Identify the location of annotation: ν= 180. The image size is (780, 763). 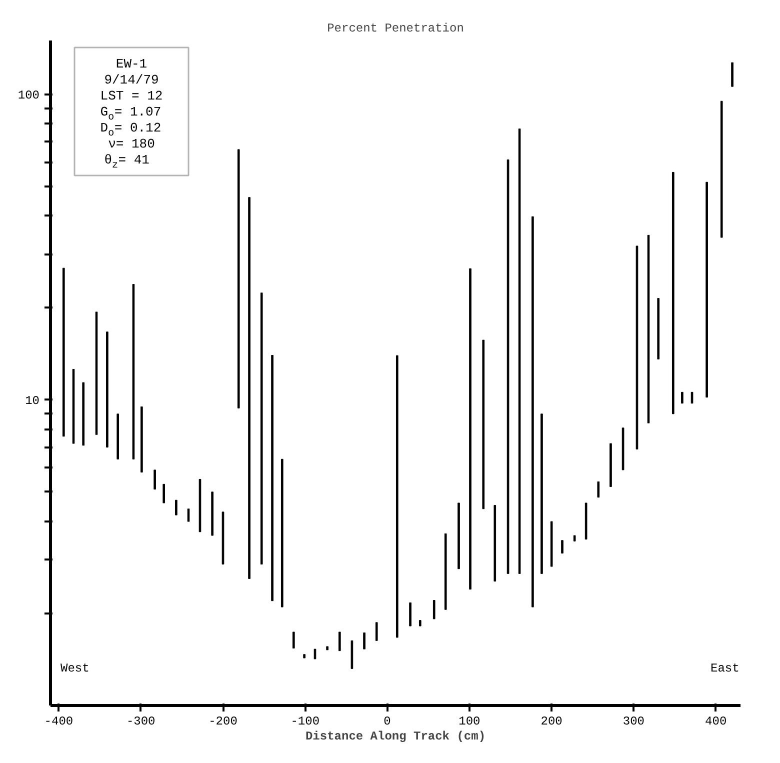
(131, 144).